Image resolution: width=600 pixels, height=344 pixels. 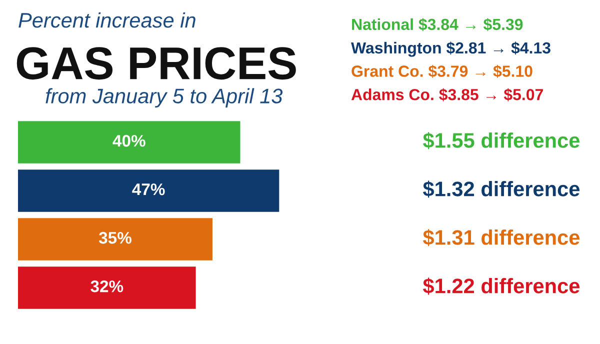 I want to click on chart-subtitle: from January 5 to April 13, so click(x=164, y=98).